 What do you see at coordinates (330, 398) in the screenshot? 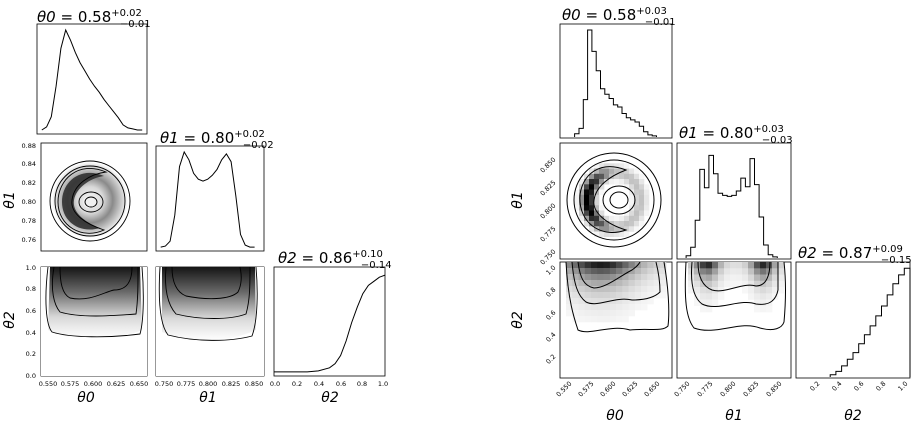
I see `axis-label-theta2: θ2` at bounding box center [330, 398].